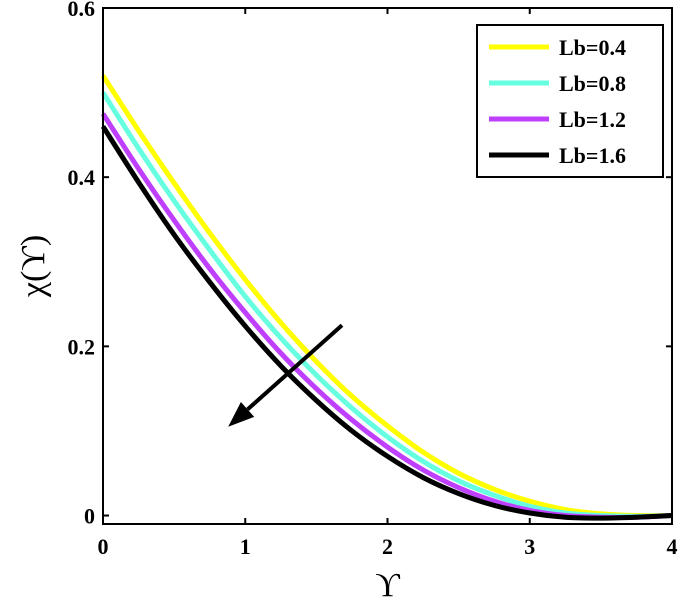 The image size is (685, 604). I want to click on x-tick-label: 1, so click(245, 546).